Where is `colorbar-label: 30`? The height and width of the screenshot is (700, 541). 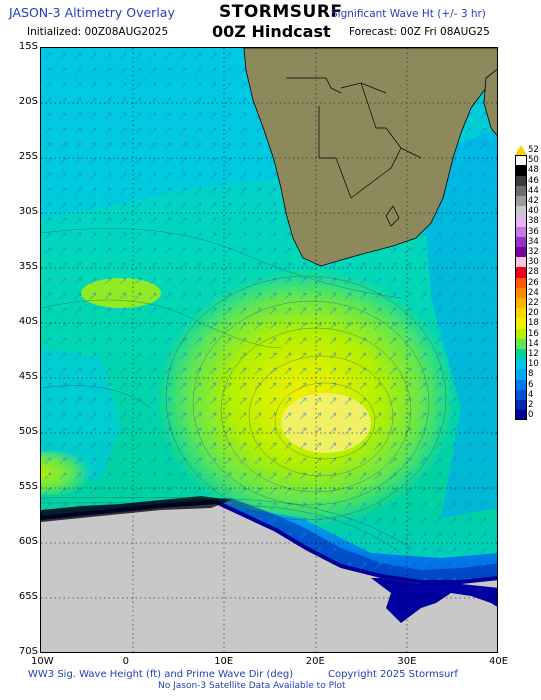 colorbar-label: 30 is located at coordinates (533, 262).